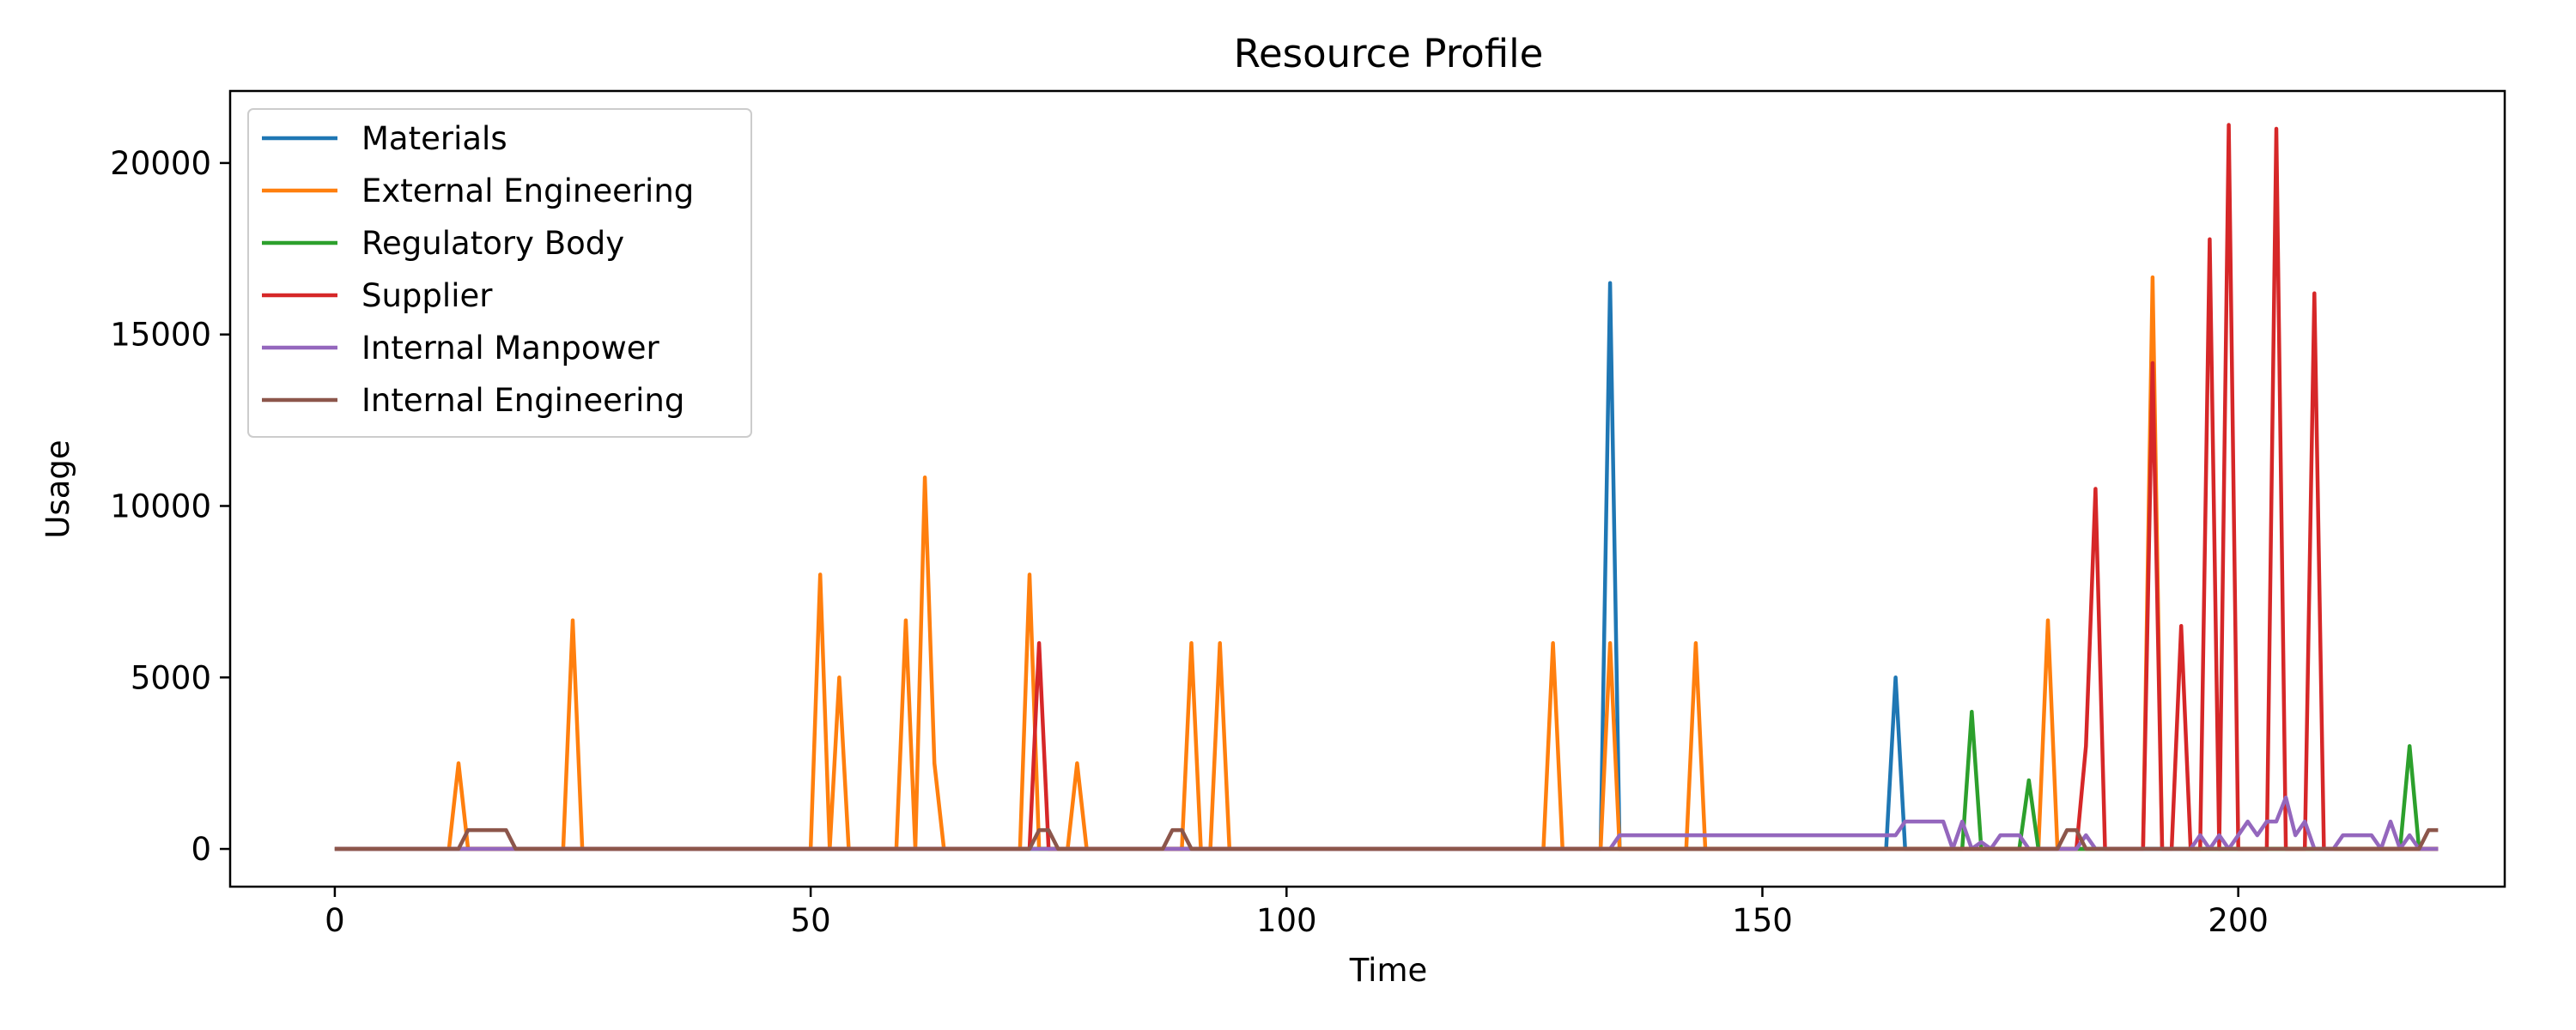 This screenshot has height=1030, width=2576. I want to click on x-tick-label: 200, so click(2238, 920).